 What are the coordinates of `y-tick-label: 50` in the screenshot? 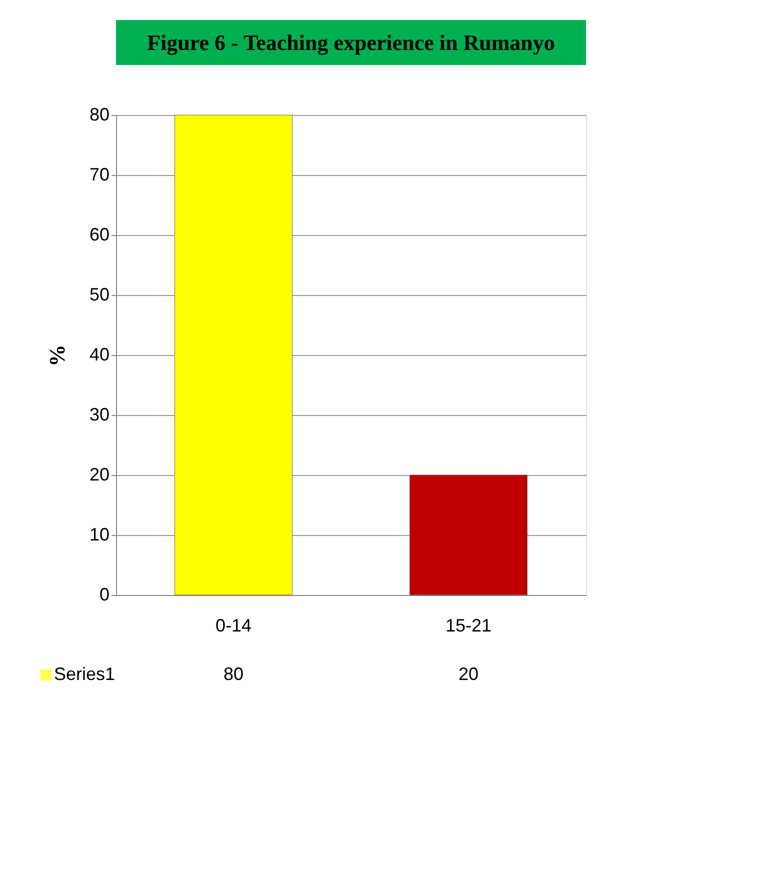 It's located at (99, 294).